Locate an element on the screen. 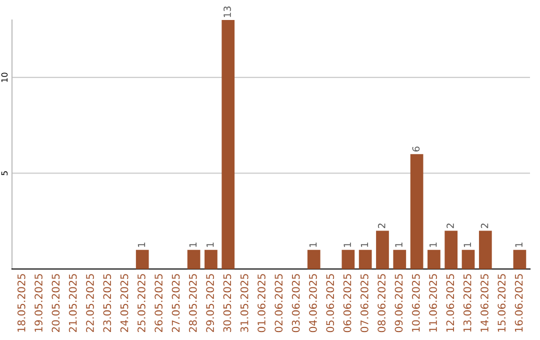 This screenshot has width=540, height=340. x-tick-label: 14.06.2025 is located at coordinates (484, 303).